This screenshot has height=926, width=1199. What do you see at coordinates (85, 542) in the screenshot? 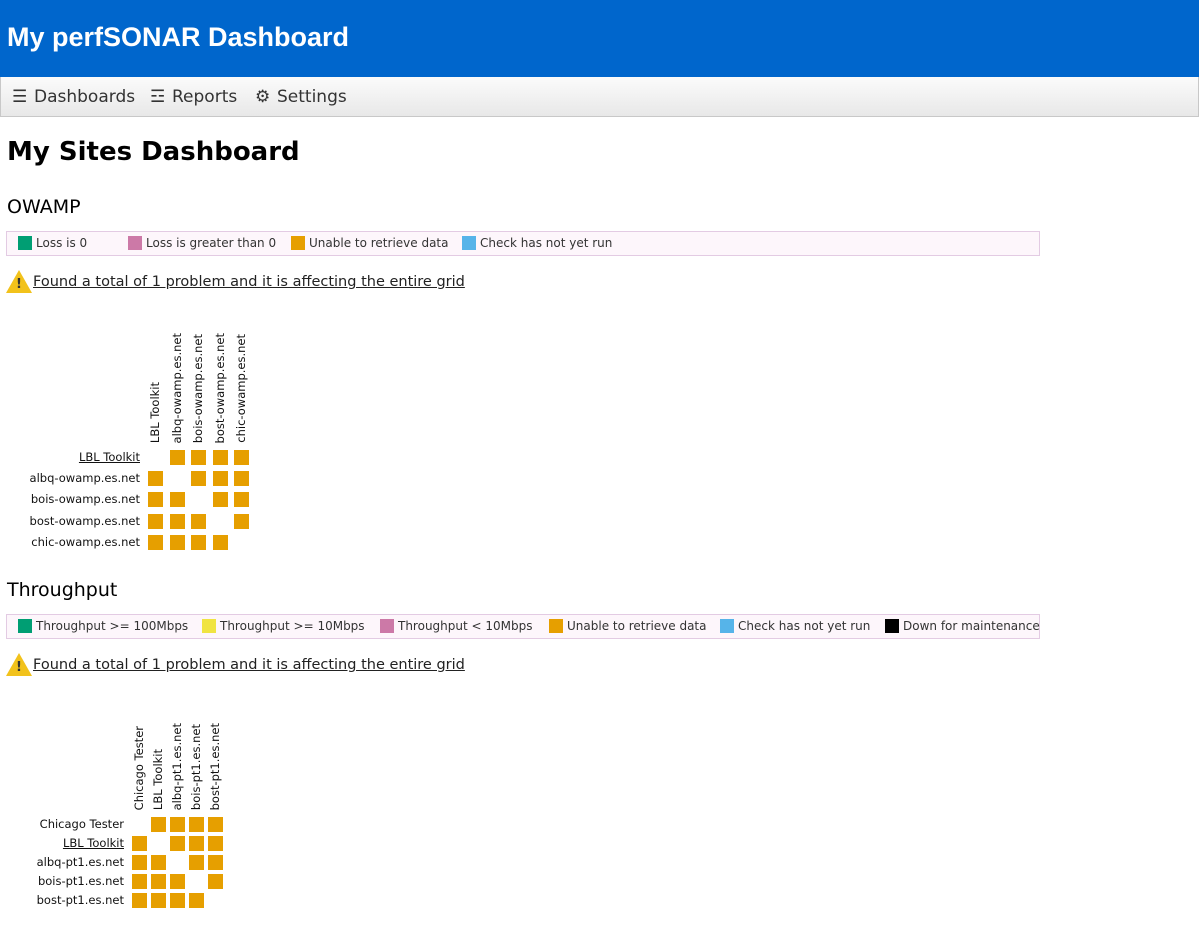
I see `row-label: chic-owamp.es.net` at bounding box center [85, 542].